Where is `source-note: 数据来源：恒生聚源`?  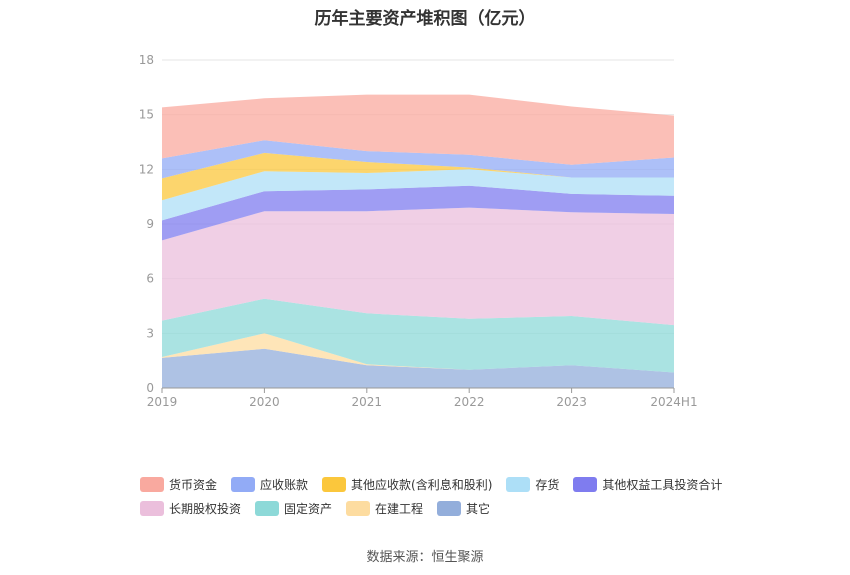
source-note: 数据来源：恒生聚源 is located at coordinates (425, 557).